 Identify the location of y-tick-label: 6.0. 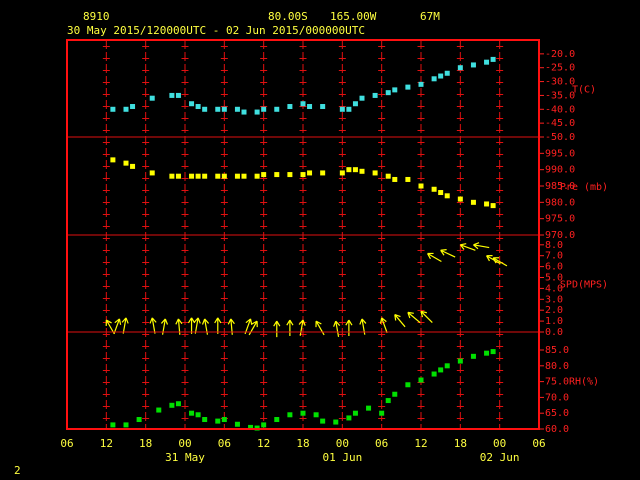
(554, 267).